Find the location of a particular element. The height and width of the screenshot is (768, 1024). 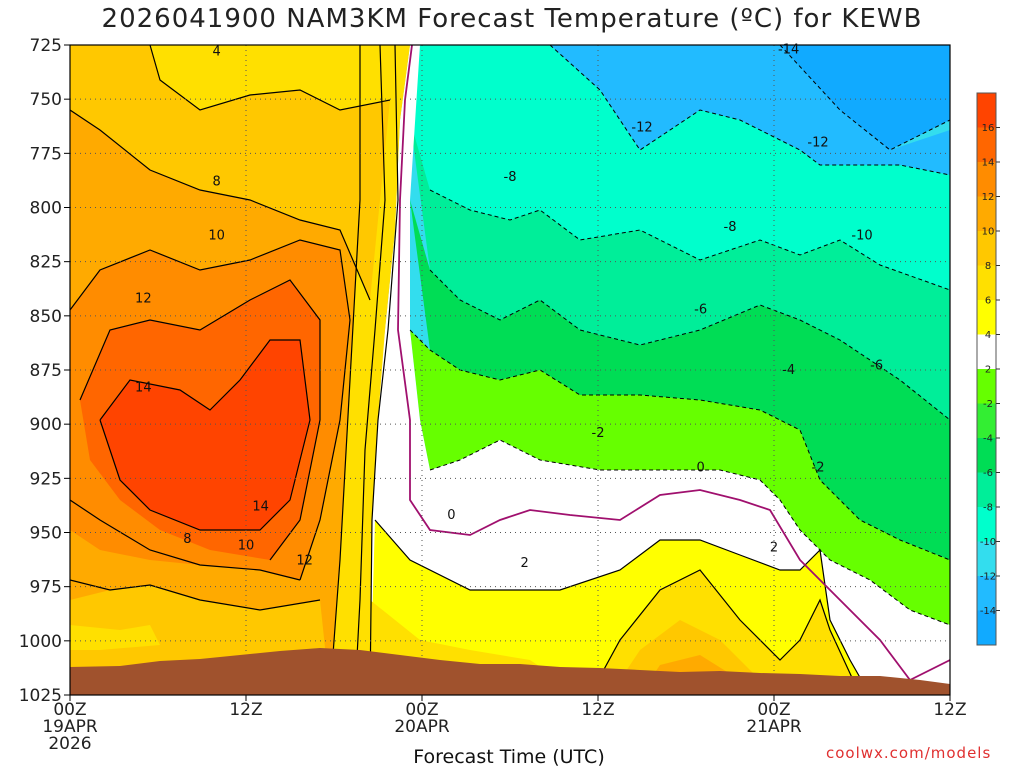

plus-6-top-fill is located at coordinates (230, 172).